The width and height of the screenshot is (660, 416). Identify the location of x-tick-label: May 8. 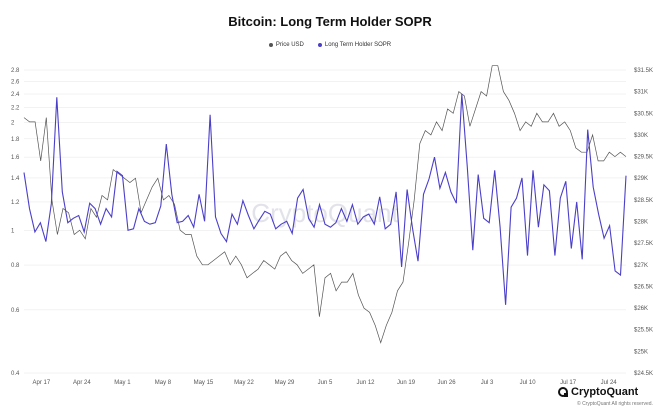
(163, 383).